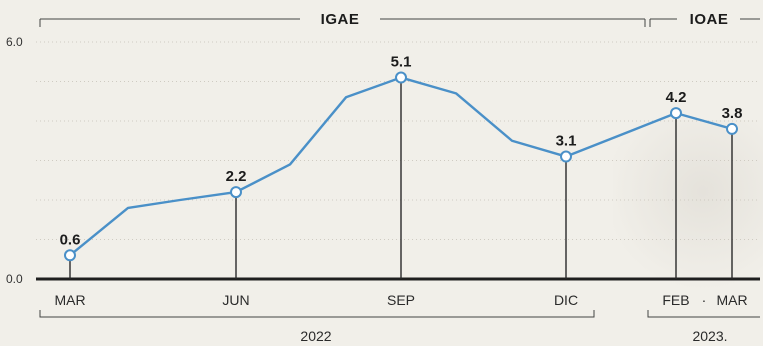 This screenshot has height=346, width=763. I want to click on data-value-label: 5.1, so click(401, 62).